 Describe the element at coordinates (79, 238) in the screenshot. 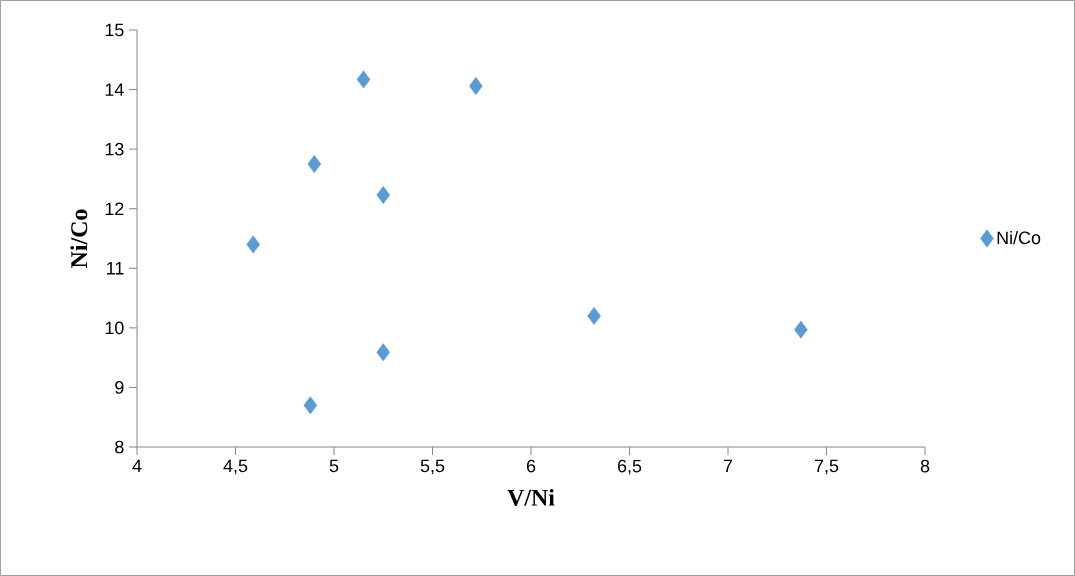

I see `y-axis-title: Ni/Co` at that location.